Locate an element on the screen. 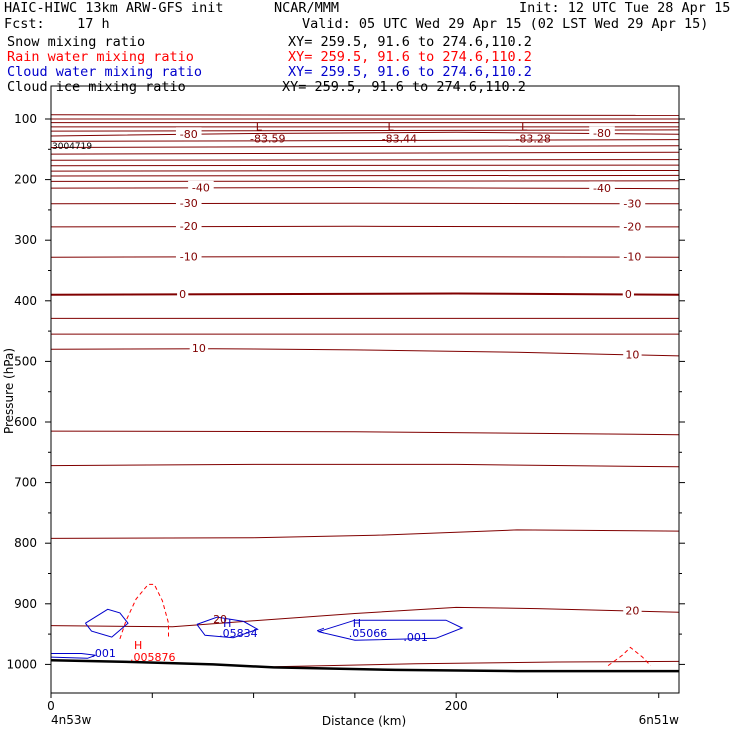 The image size is (740, 740). isotherm-label--20-0-bg is located at coordinates (188, 225).